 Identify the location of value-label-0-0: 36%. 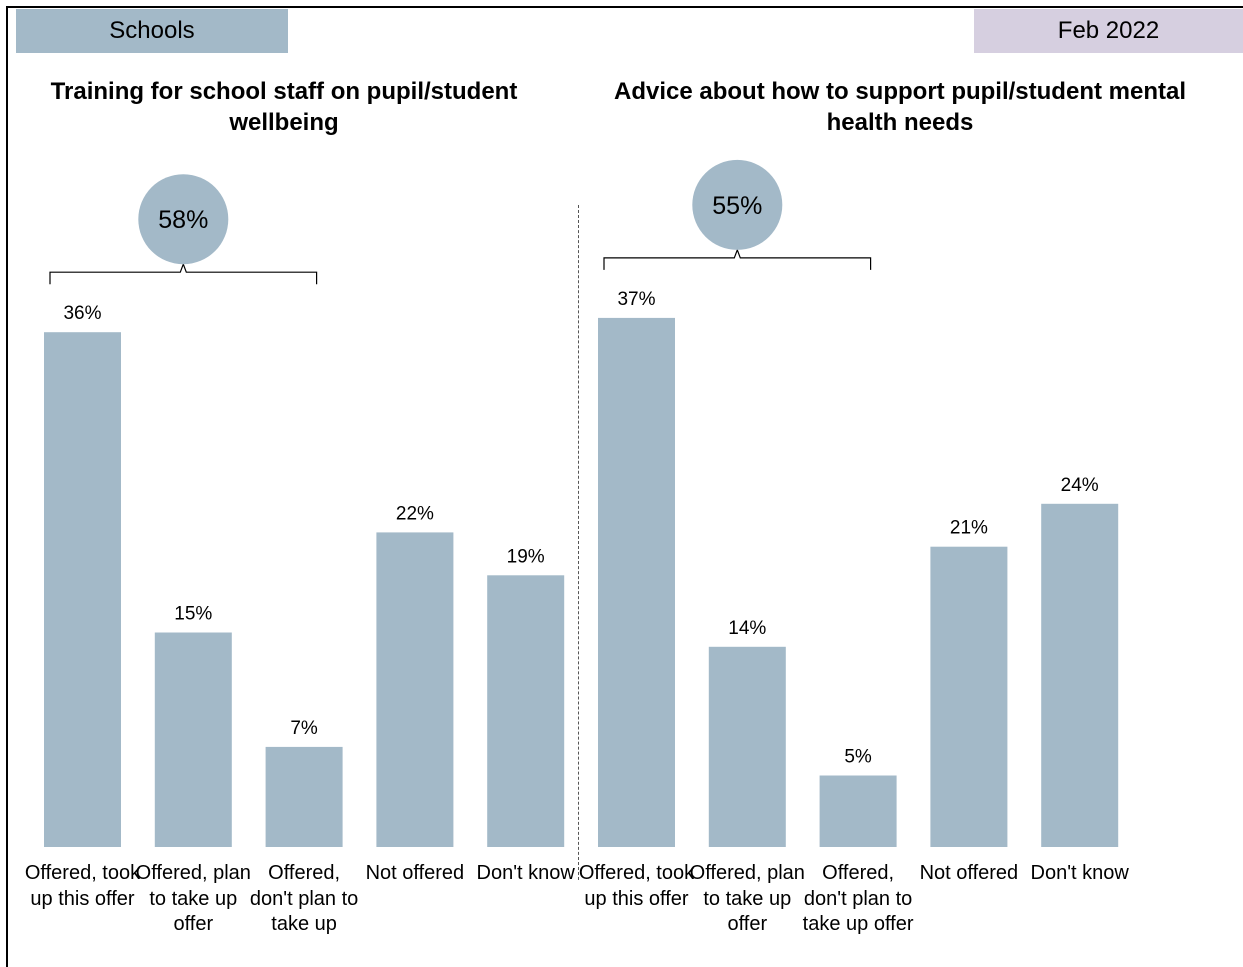
(82, 313).